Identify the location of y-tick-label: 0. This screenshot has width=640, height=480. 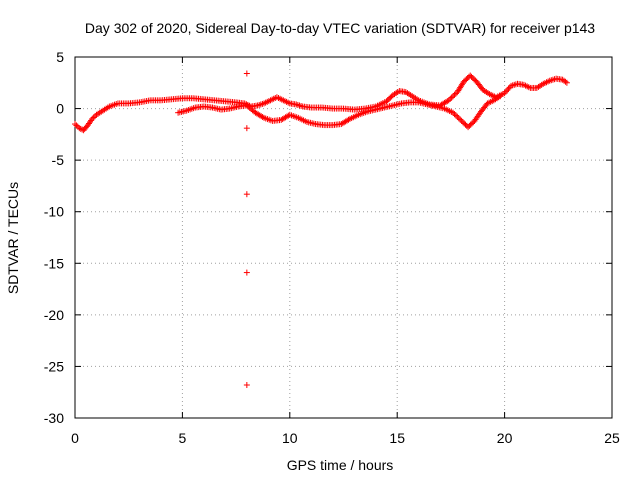
(60, 109).